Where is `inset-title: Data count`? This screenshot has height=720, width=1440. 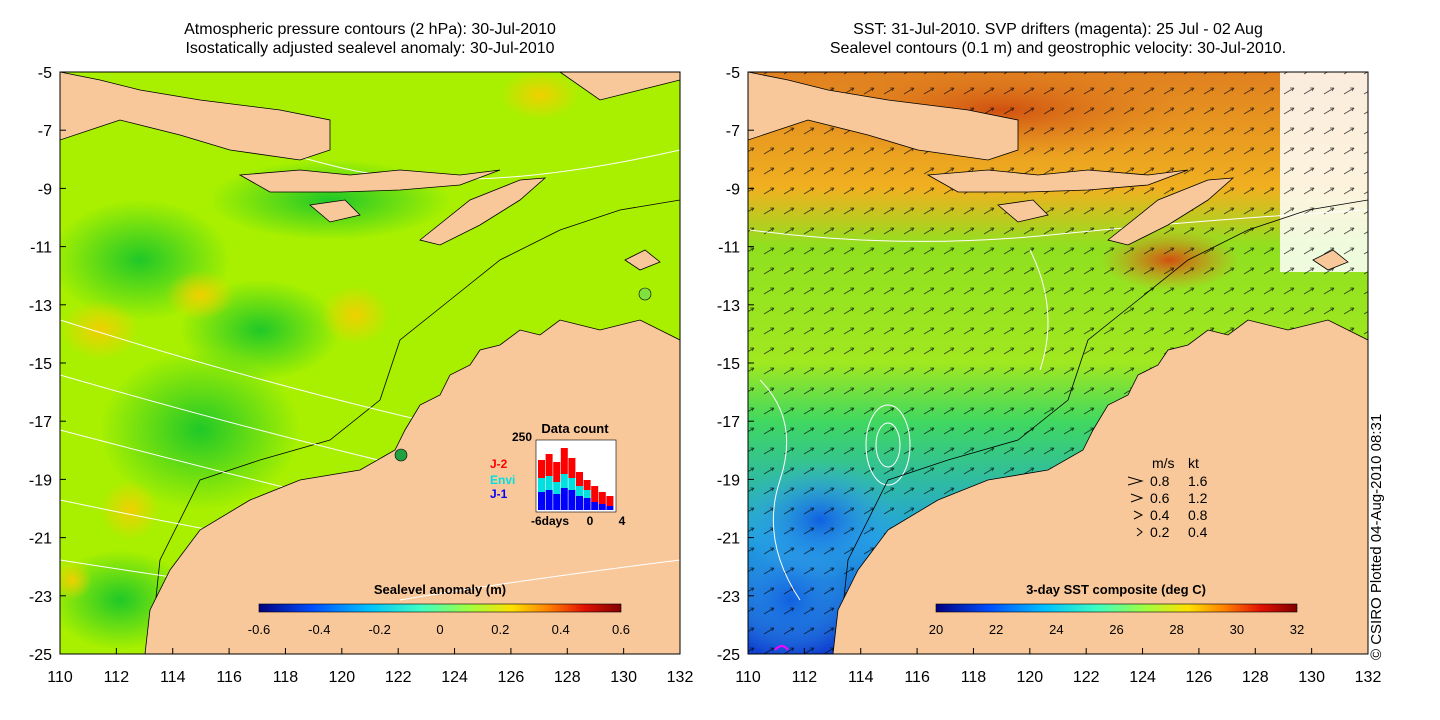
inset-title: Data count is located at coordinates (575, 428).